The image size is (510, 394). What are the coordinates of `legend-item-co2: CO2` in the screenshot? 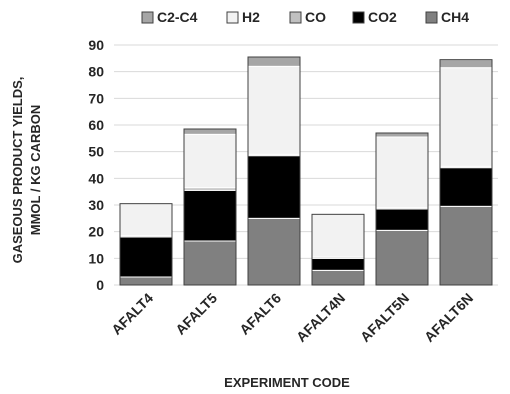 It's located at (374, 17).